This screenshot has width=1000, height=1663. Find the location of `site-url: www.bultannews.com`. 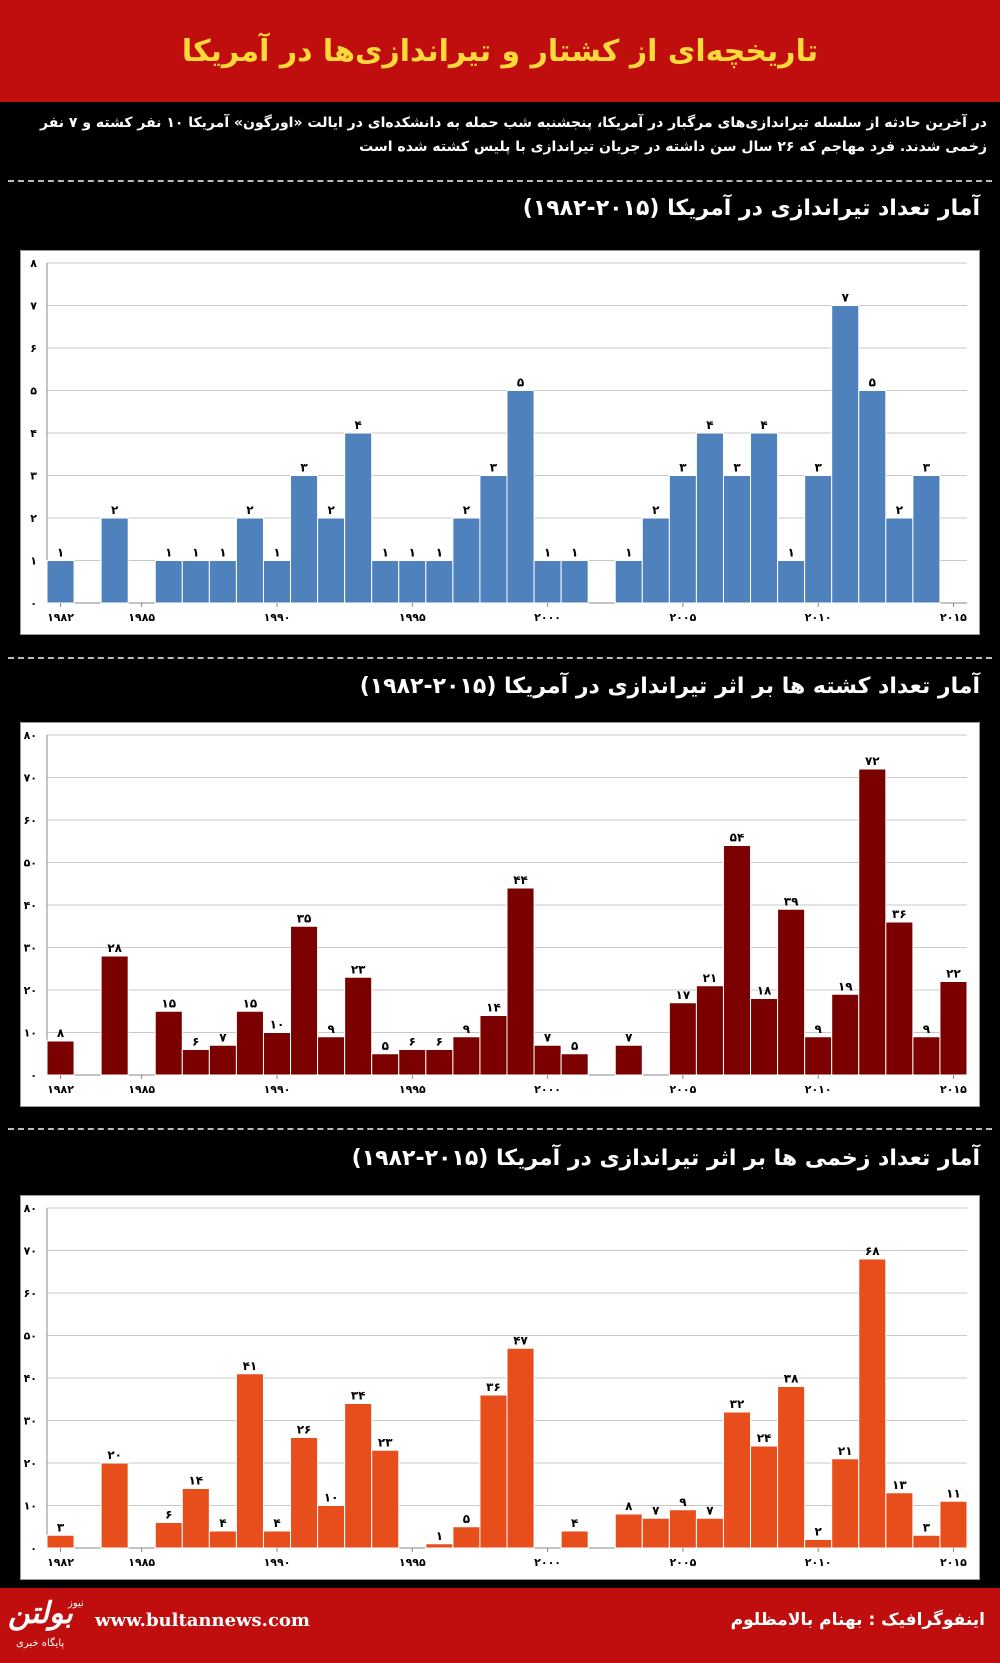

site-url: www.bultannews.com is located at coordinates (202, 1620).